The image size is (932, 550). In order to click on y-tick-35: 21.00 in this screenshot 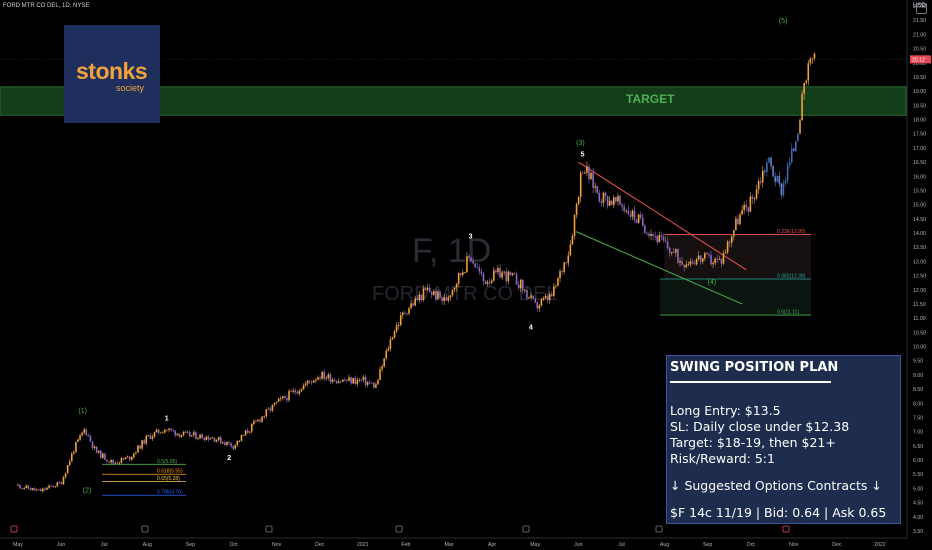, I will do `click(919, 35)`.